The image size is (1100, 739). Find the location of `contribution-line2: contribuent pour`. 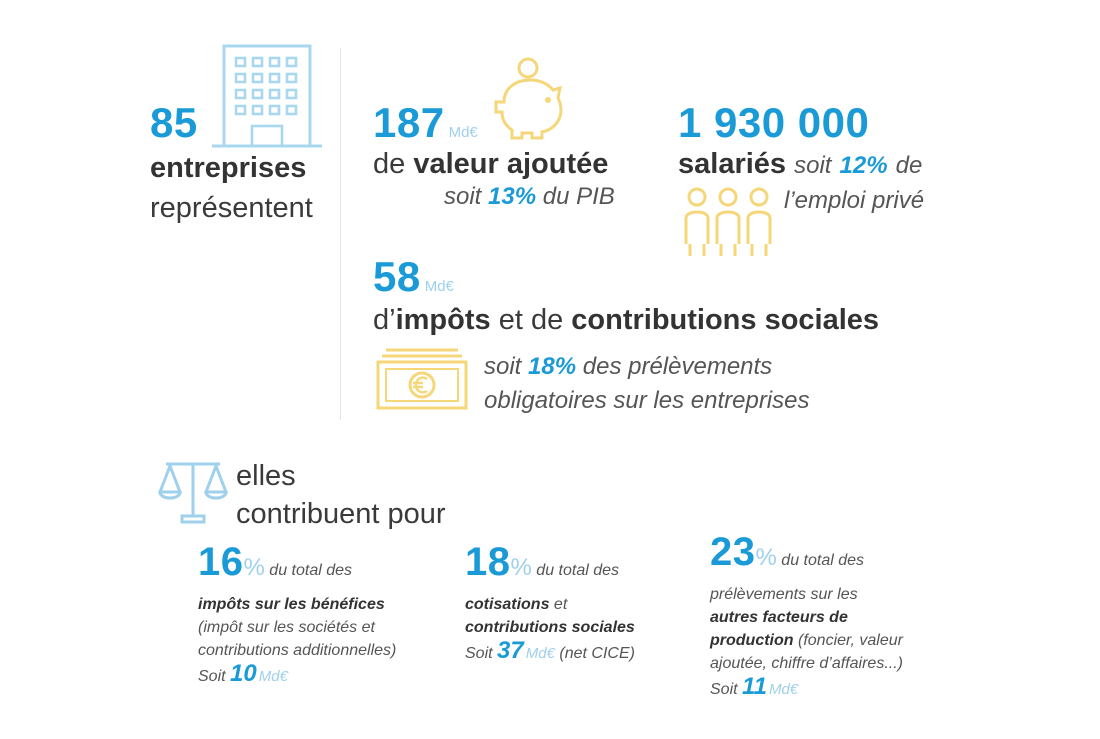

contribution-line2: contribuent pour is located at coordinates (341, 514).